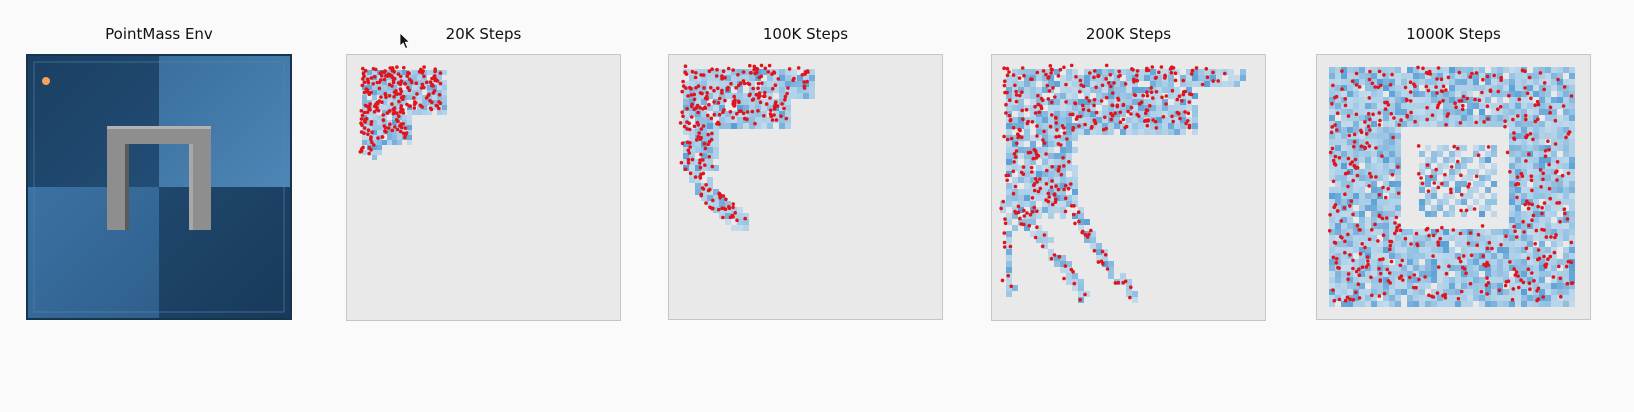 This screenshot has width=1634, height=412. I want to click on mouse-pointer-icon, so click(405, 41).